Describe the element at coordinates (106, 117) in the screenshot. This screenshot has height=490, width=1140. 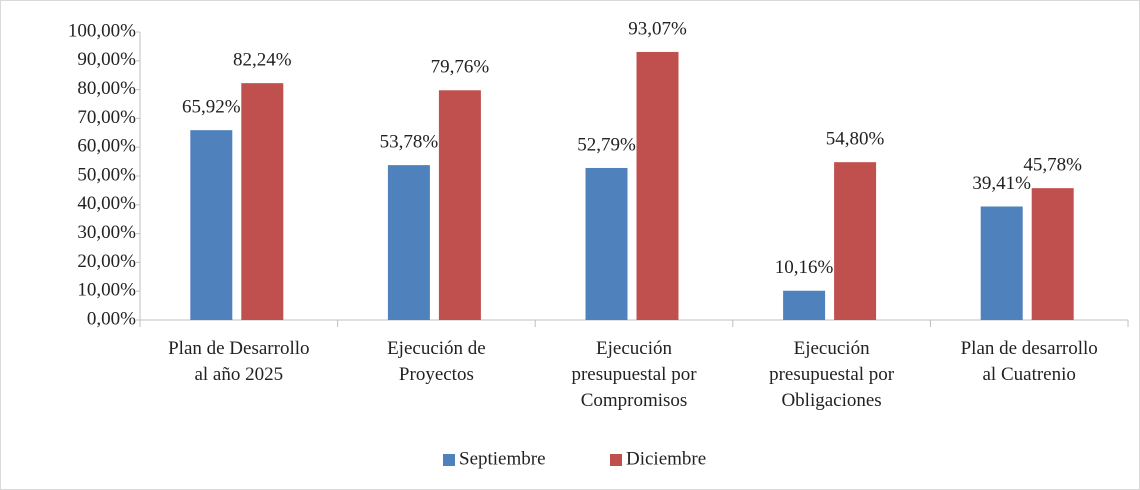
I see `y-tick-label: 70,00%` at that location.